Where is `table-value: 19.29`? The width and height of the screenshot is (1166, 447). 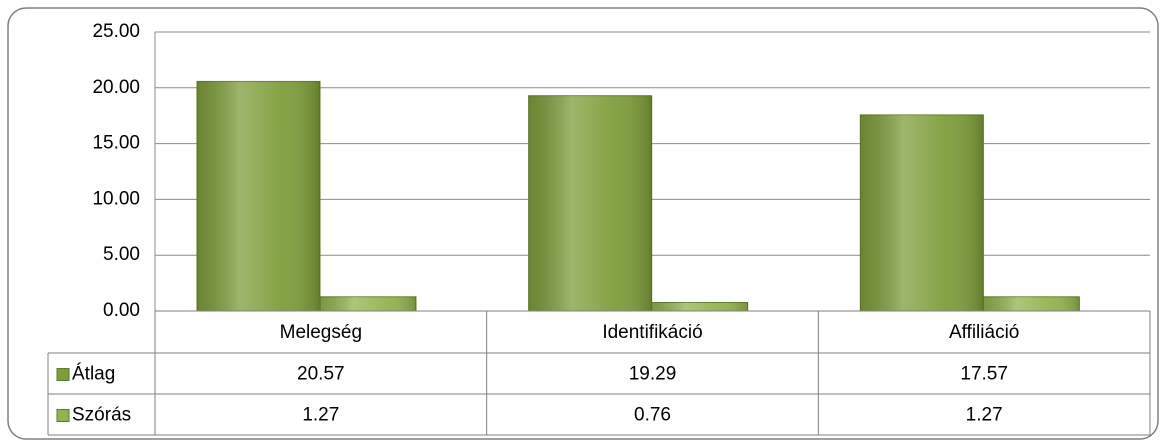
table-value: 19.29 is located at coordinates (653, 374).